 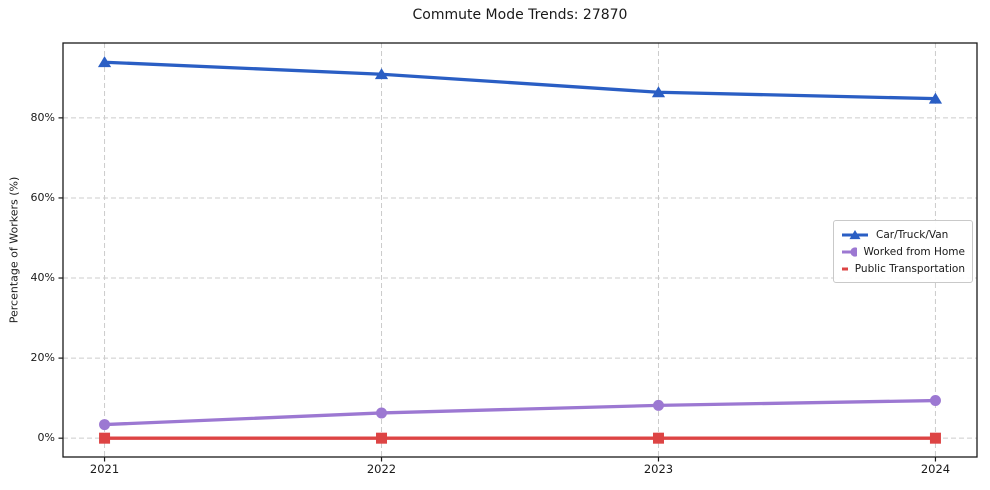 What do you see at coordinates (520, 80) in the screenshot?
I see `series-line-car-truck-van` at bounding box center [520, 80].